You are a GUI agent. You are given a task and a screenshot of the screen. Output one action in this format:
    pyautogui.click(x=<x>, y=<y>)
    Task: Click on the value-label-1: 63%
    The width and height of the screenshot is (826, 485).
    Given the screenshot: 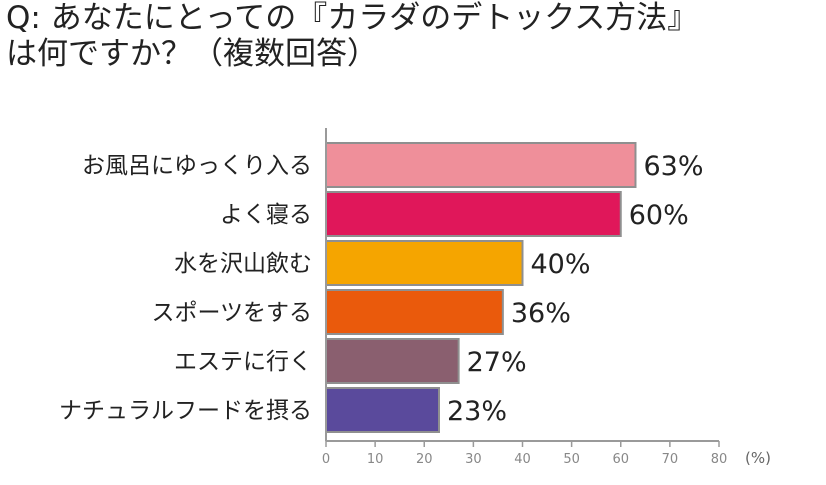 What is the action you would take?
    pyautogui.click(x=673, y=166)
    